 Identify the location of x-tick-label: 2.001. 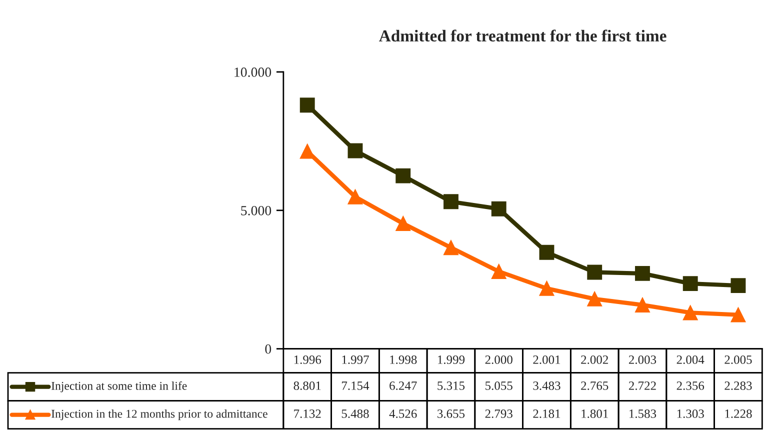
(546, 359).